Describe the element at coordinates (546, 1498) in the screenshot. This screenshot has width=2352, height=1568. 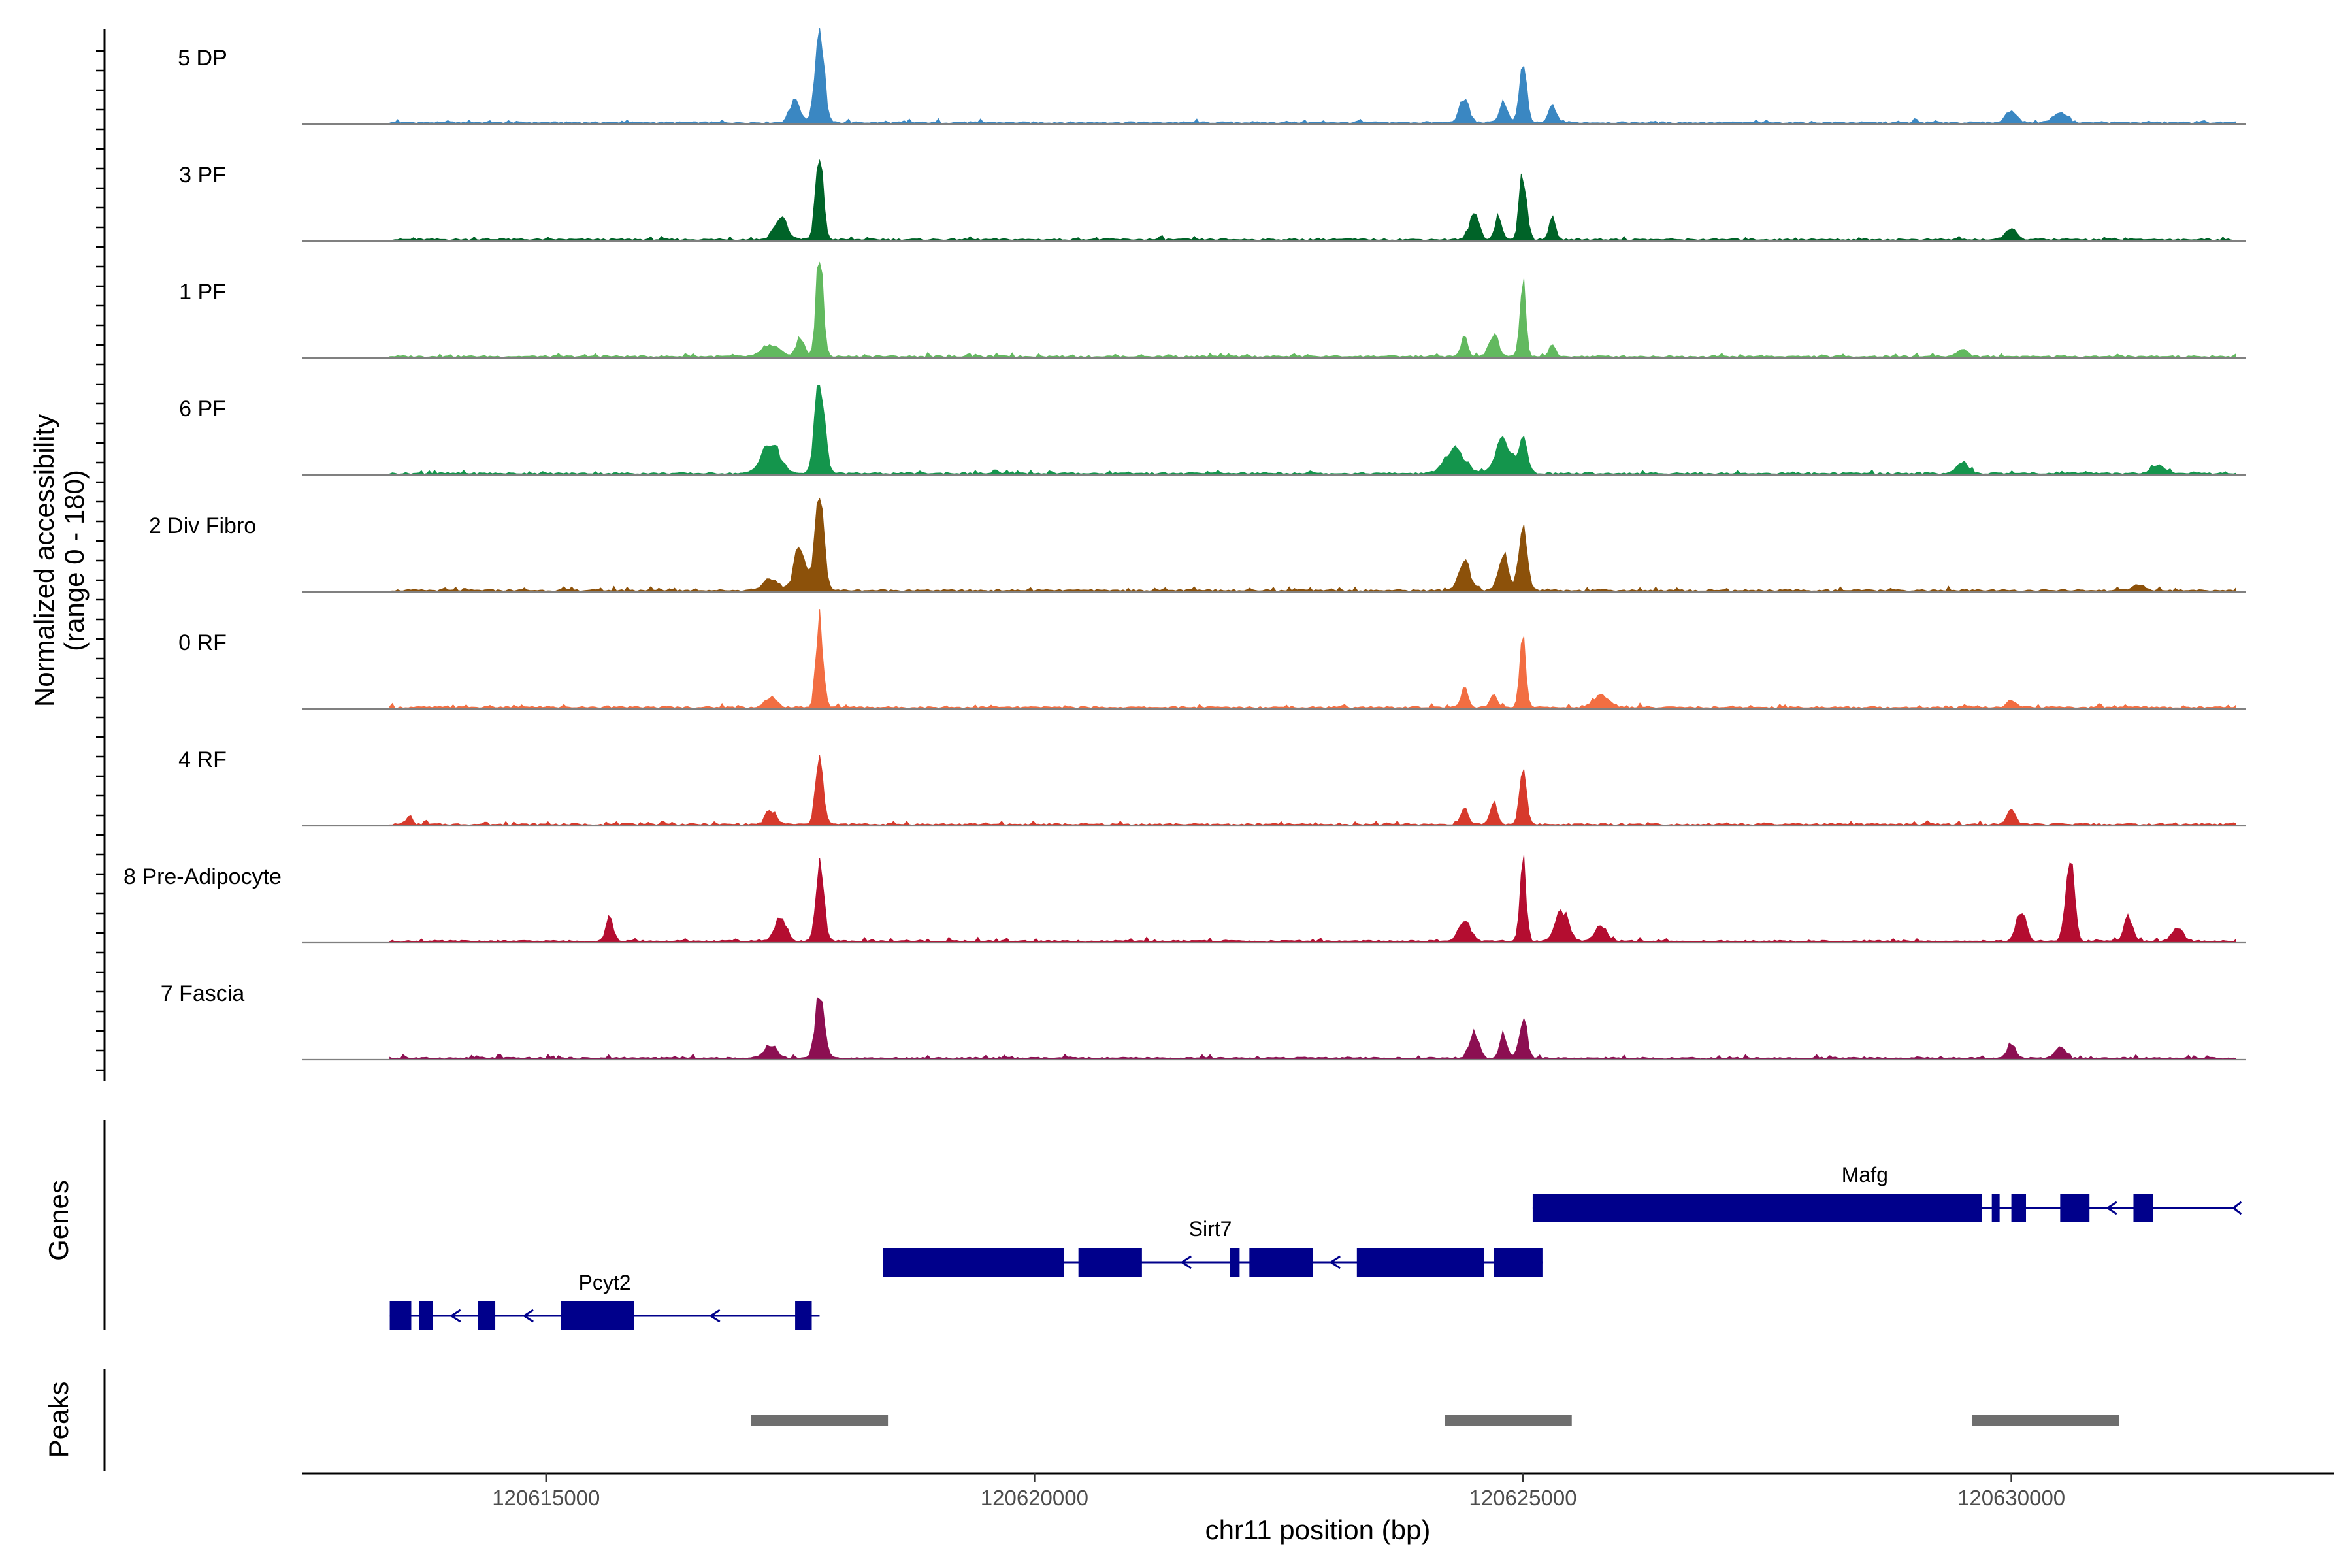
I see `x-tick-label: 120615000` at that location.